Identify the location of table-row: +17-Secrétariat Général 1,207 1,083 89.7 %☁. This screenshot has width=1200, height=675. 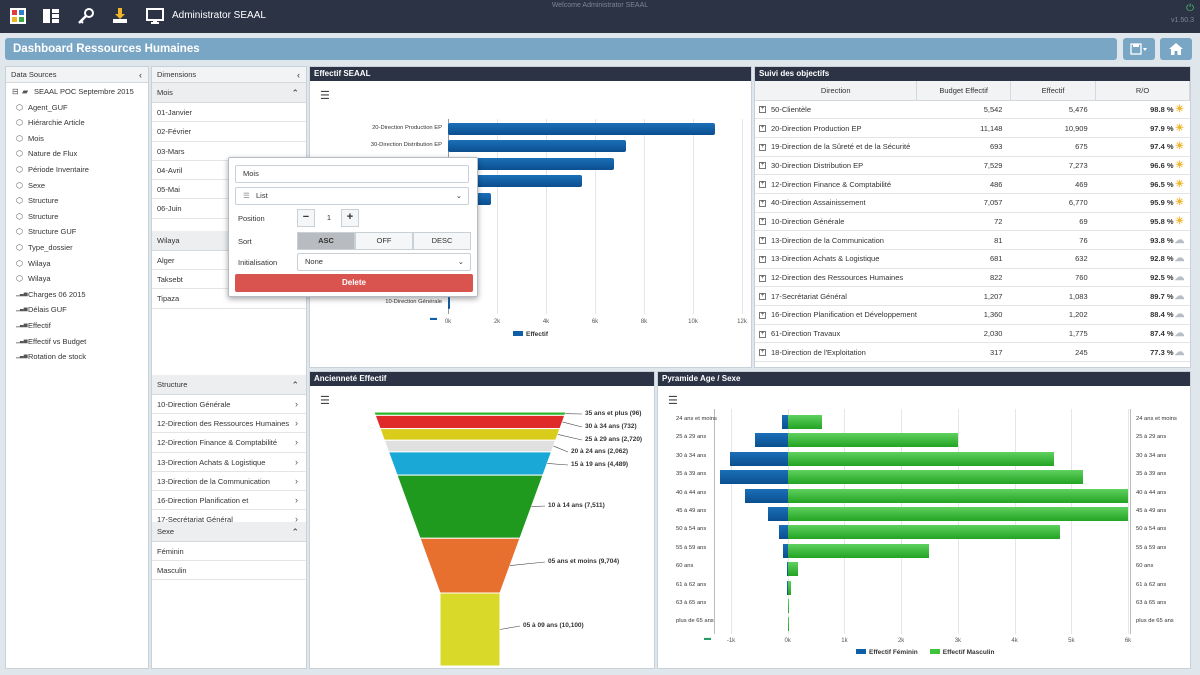
(972, 296).